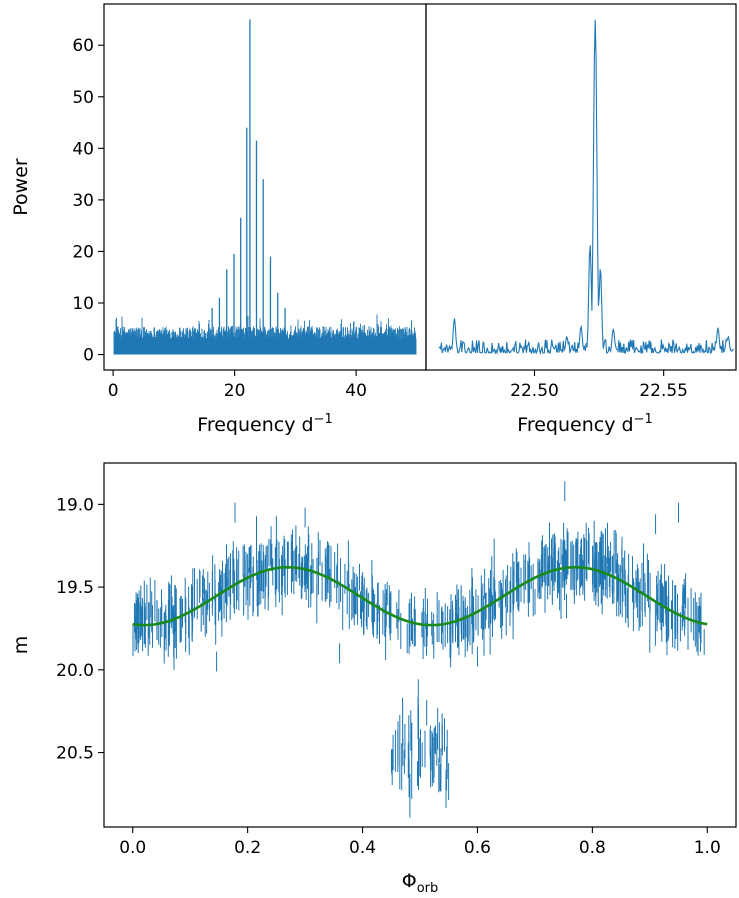 This screenshot has width=739, height=898. I want to click on p1-ytick-5-label: 50, so click(83, 98).